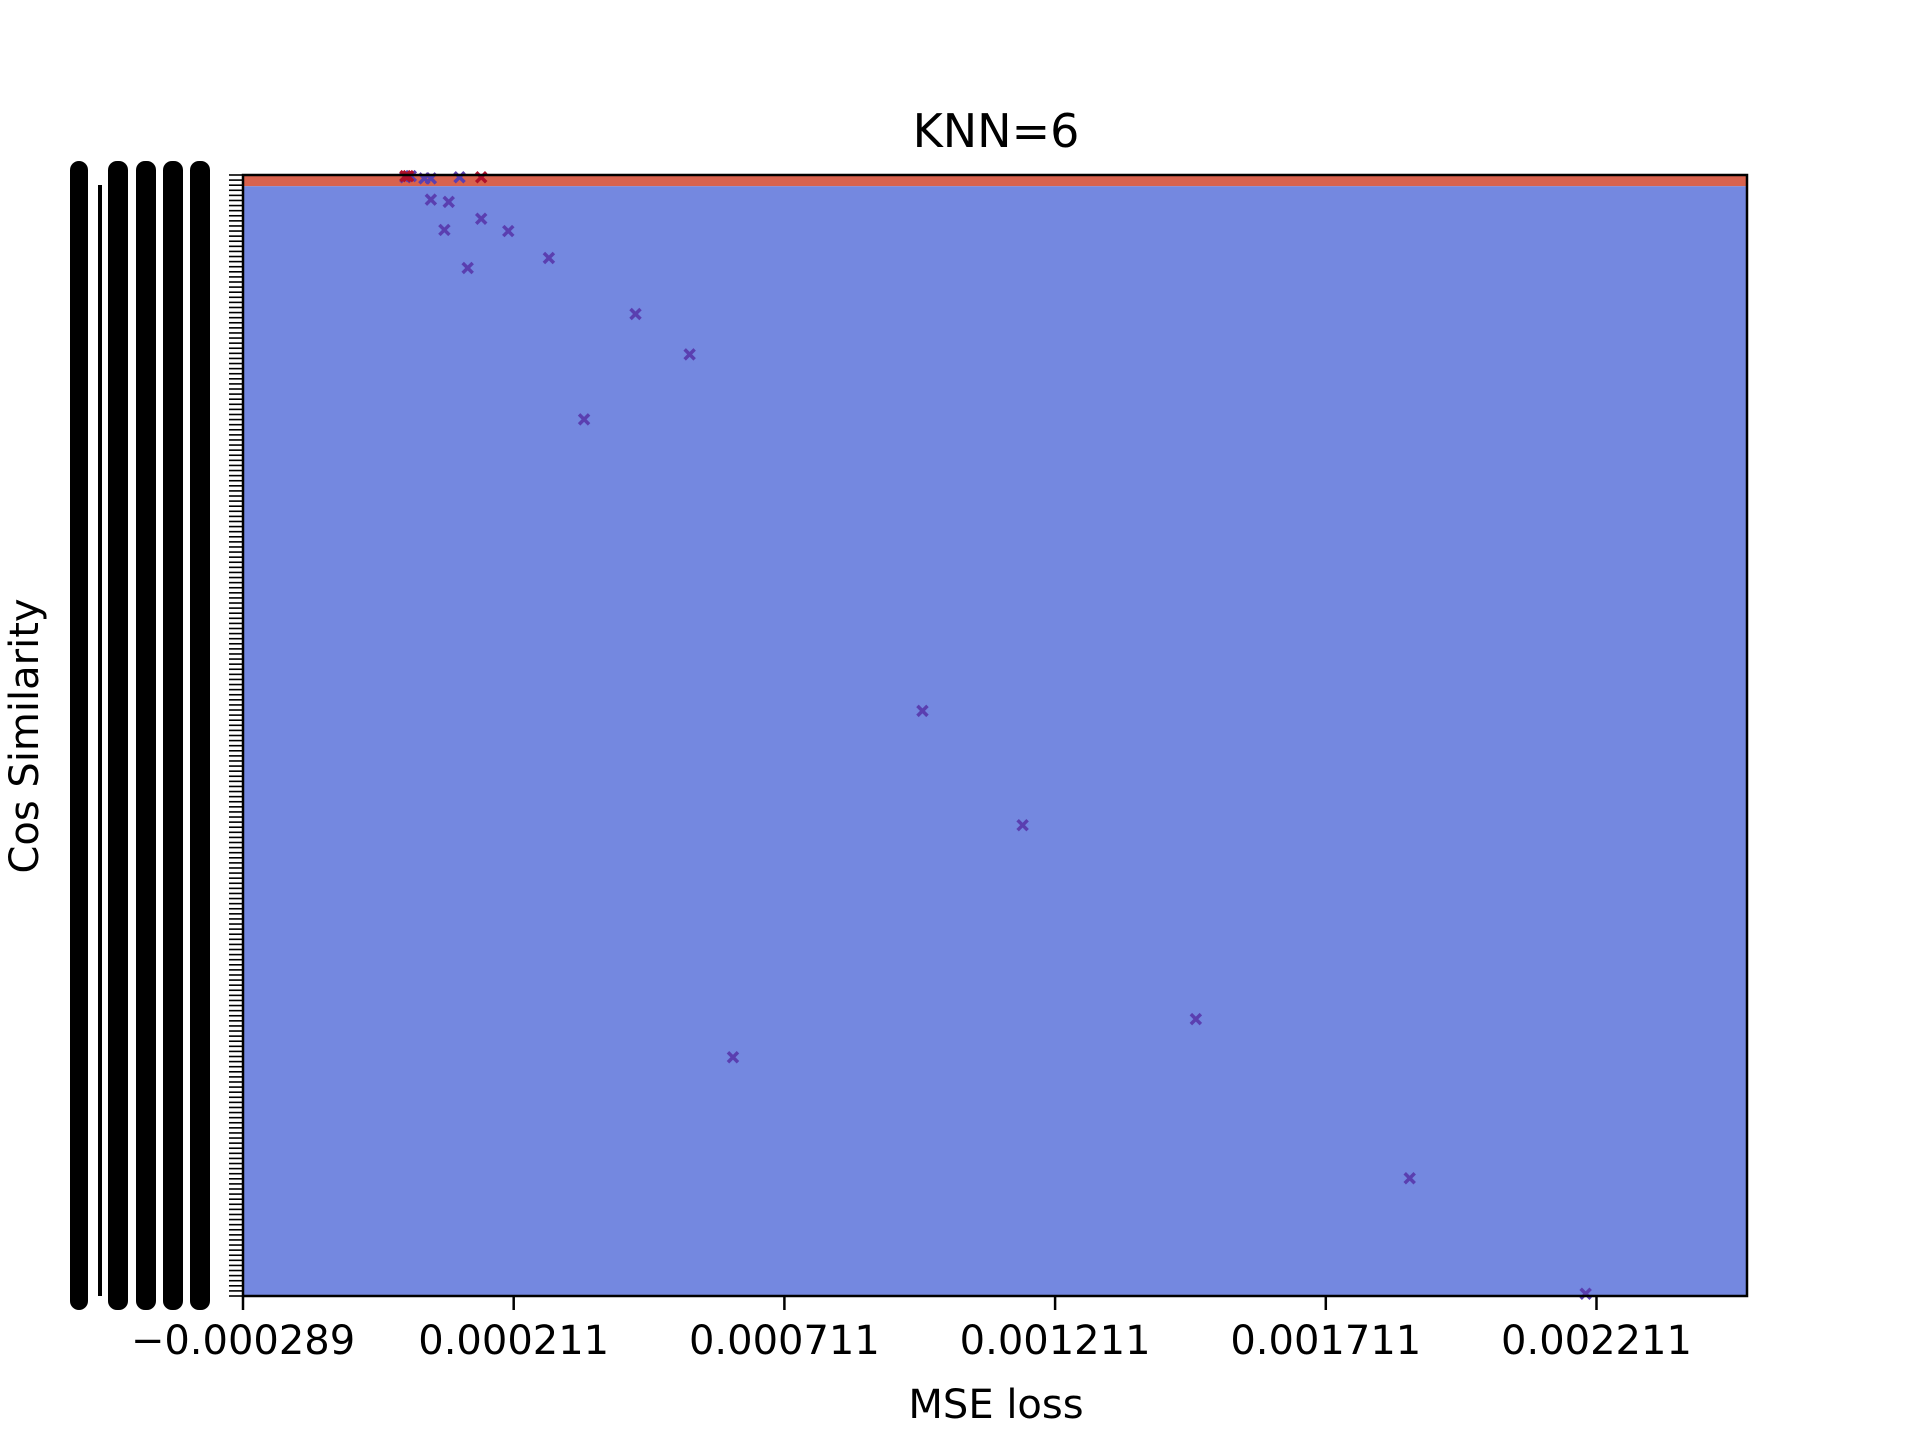  Describe the element at coordinates (1055, 1341) in the screenshot. I see `x-tick-label: 0.001211` at that location.